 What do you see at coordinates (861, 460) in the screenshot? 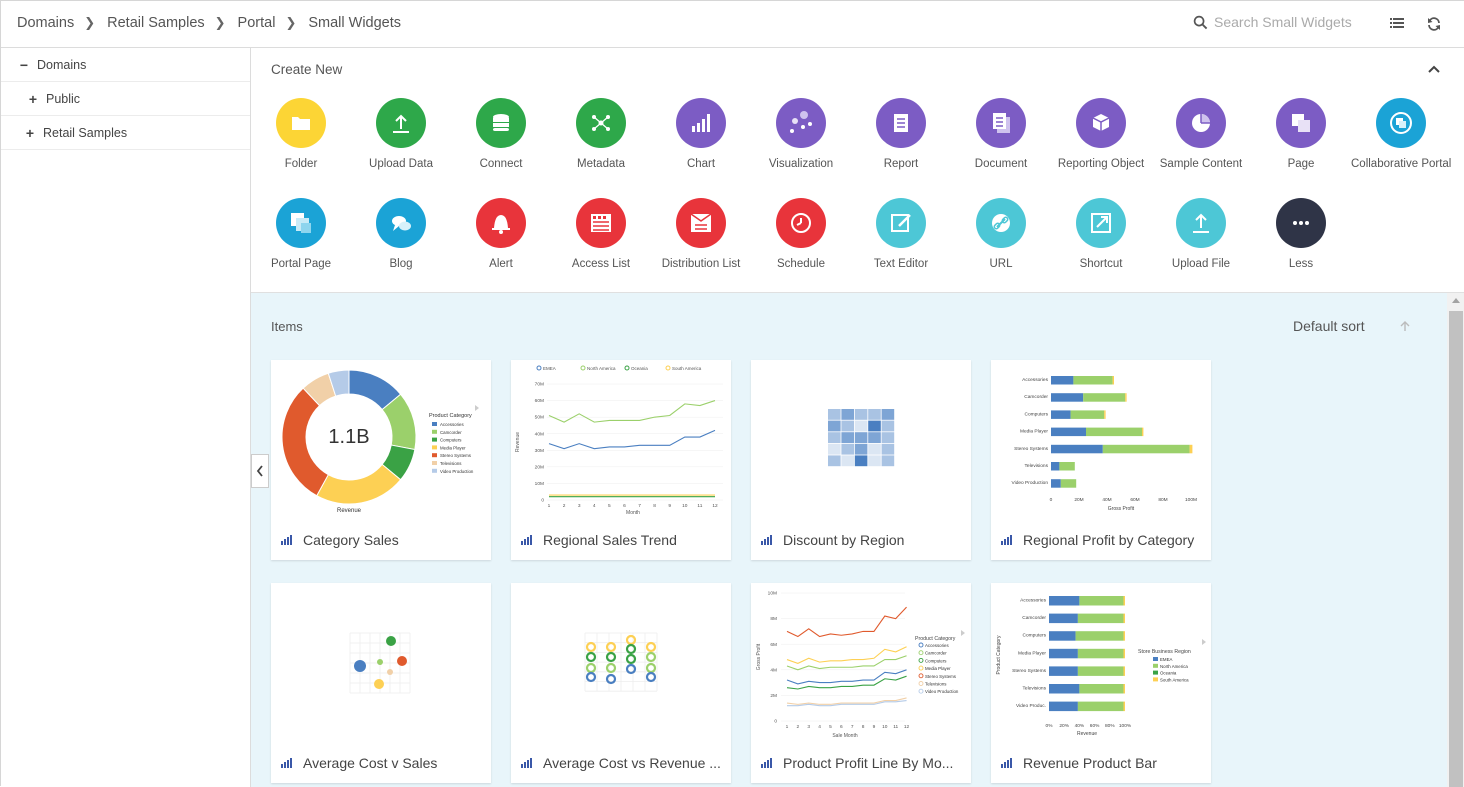
I see `widget-card: Discount by Region` at bounding box center [861, 460].